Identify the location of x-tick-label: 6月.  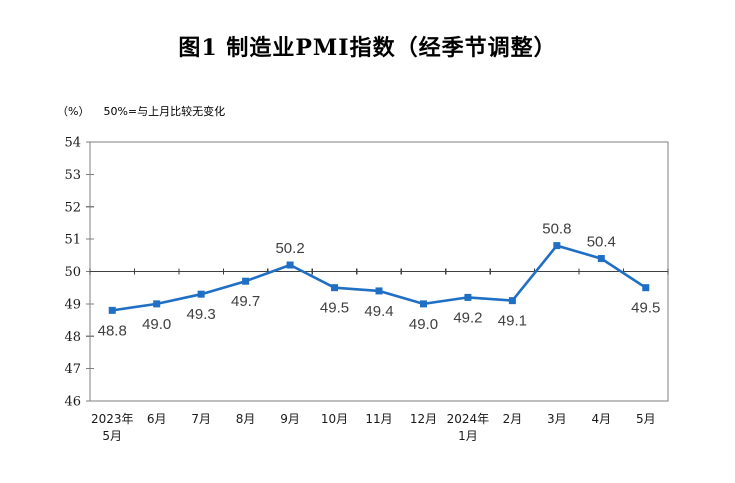
(157, 419).